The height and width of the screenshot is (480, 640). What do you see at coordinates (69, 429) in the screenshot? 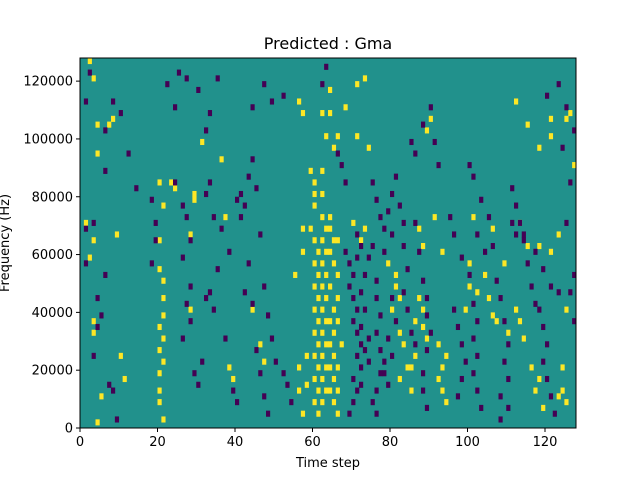
I see `y-tick-label: 0` at bounding box center [69, 429].